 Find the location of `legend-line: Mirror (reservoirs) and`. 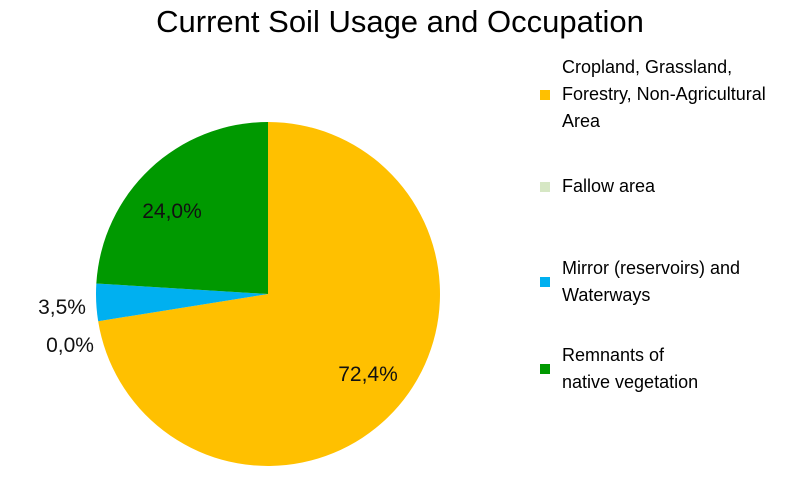

legend-line: Mirror (reservoirs) and is located at coordinates (651, 268).